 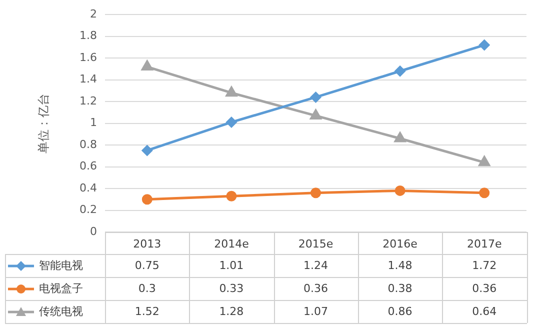 What do you see at coordinates (88, 166) in the screenshot?
I see `y-tick-label: 0.6` at bounding box center [88, 166].